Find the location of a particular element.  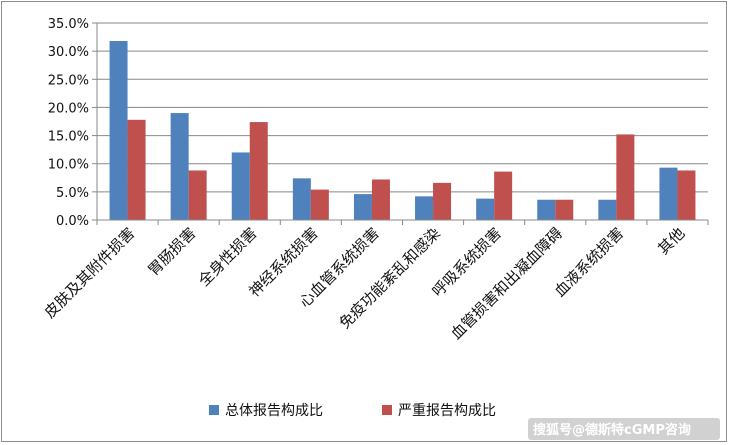

y-axis: 0.0% 5.0% 10.0% 15.0% 20.0% 25.0% 30.0% 35.0% is located at coordinates (73, 123).